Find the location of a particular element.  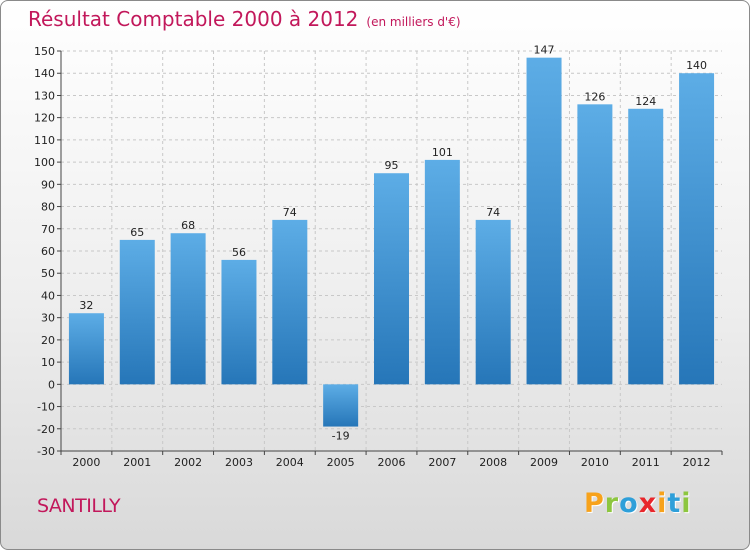

bar-2011 is located at coordinates (646, 246).